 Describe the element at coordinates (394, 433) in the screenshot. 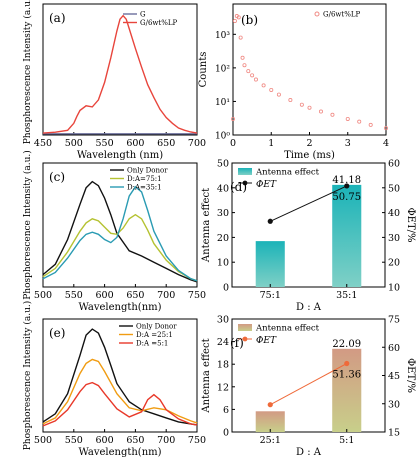

I see `panel-f-y2tick-label-0: 15` at that location.